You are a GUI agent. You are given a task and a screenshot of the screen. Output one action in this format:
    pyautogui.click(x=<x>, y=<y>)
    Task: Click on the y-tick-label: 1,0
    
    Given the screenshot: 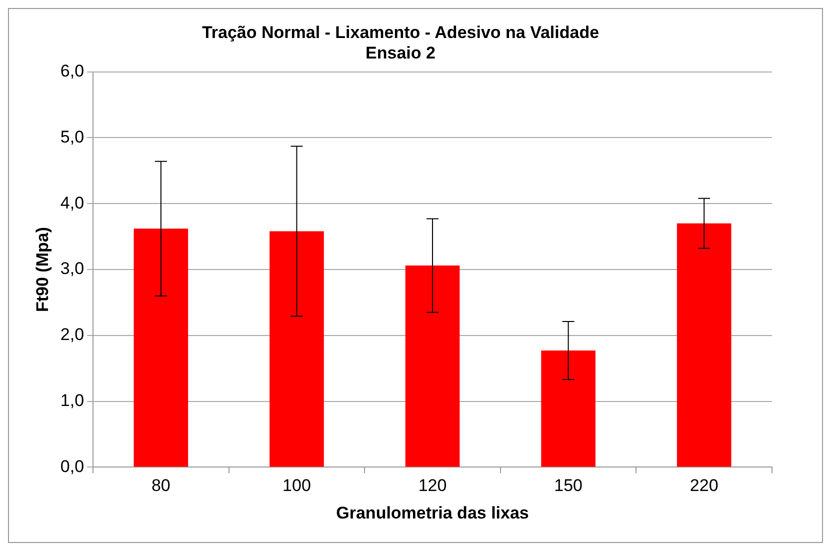 What is the action you would take?
    pyautogui.click(x=72, y=400)
    